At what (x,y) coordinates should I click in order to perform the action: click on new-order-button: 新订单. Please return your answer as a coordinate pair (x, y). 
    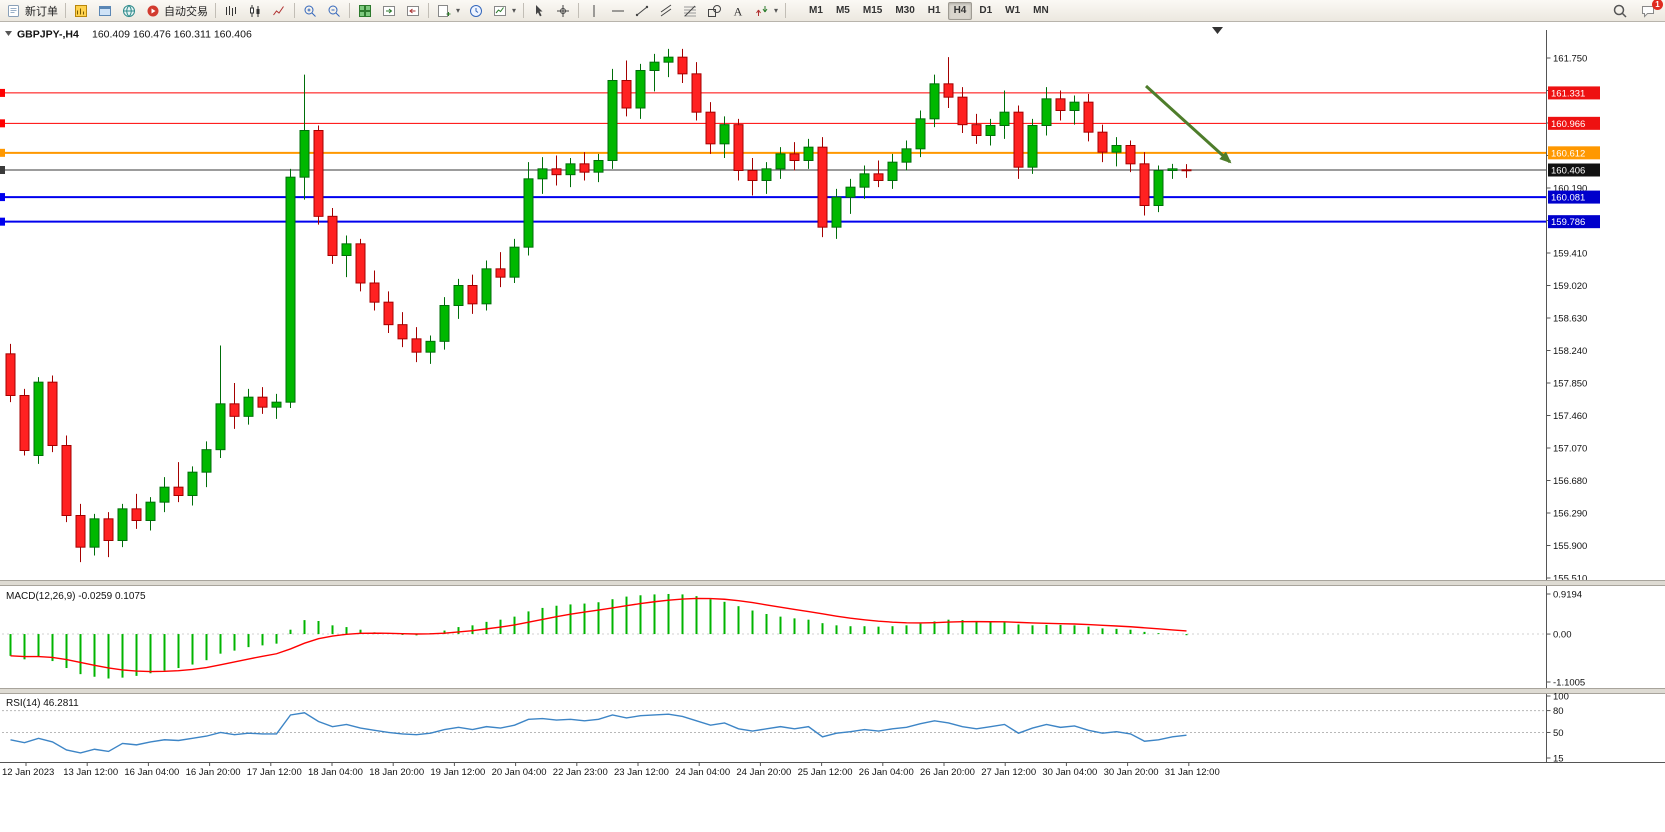
    Looking at the image, I should click on (32, 11).